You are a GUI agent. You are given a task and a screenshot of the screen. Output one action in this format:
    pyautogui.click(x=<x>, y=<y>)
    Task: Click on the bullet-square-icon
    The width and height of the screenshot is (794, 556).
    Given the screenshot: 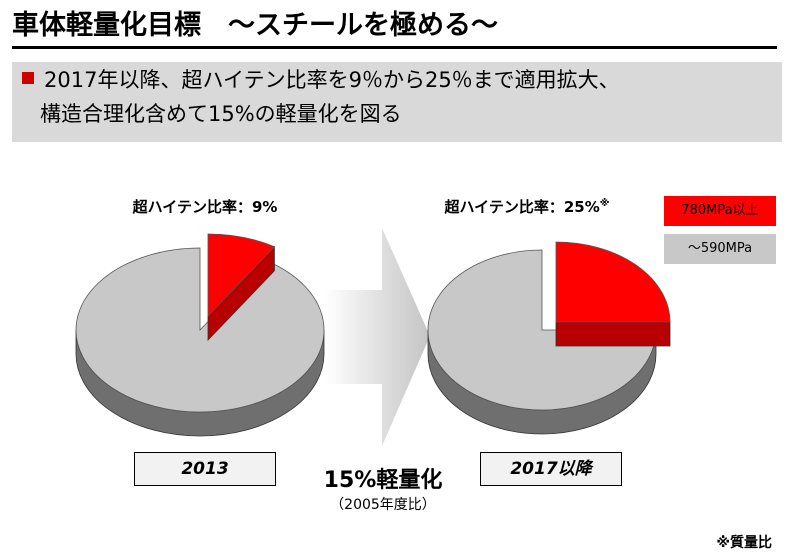 What is the action you would take?
    pyautogui.click(x=28, y=78)
    